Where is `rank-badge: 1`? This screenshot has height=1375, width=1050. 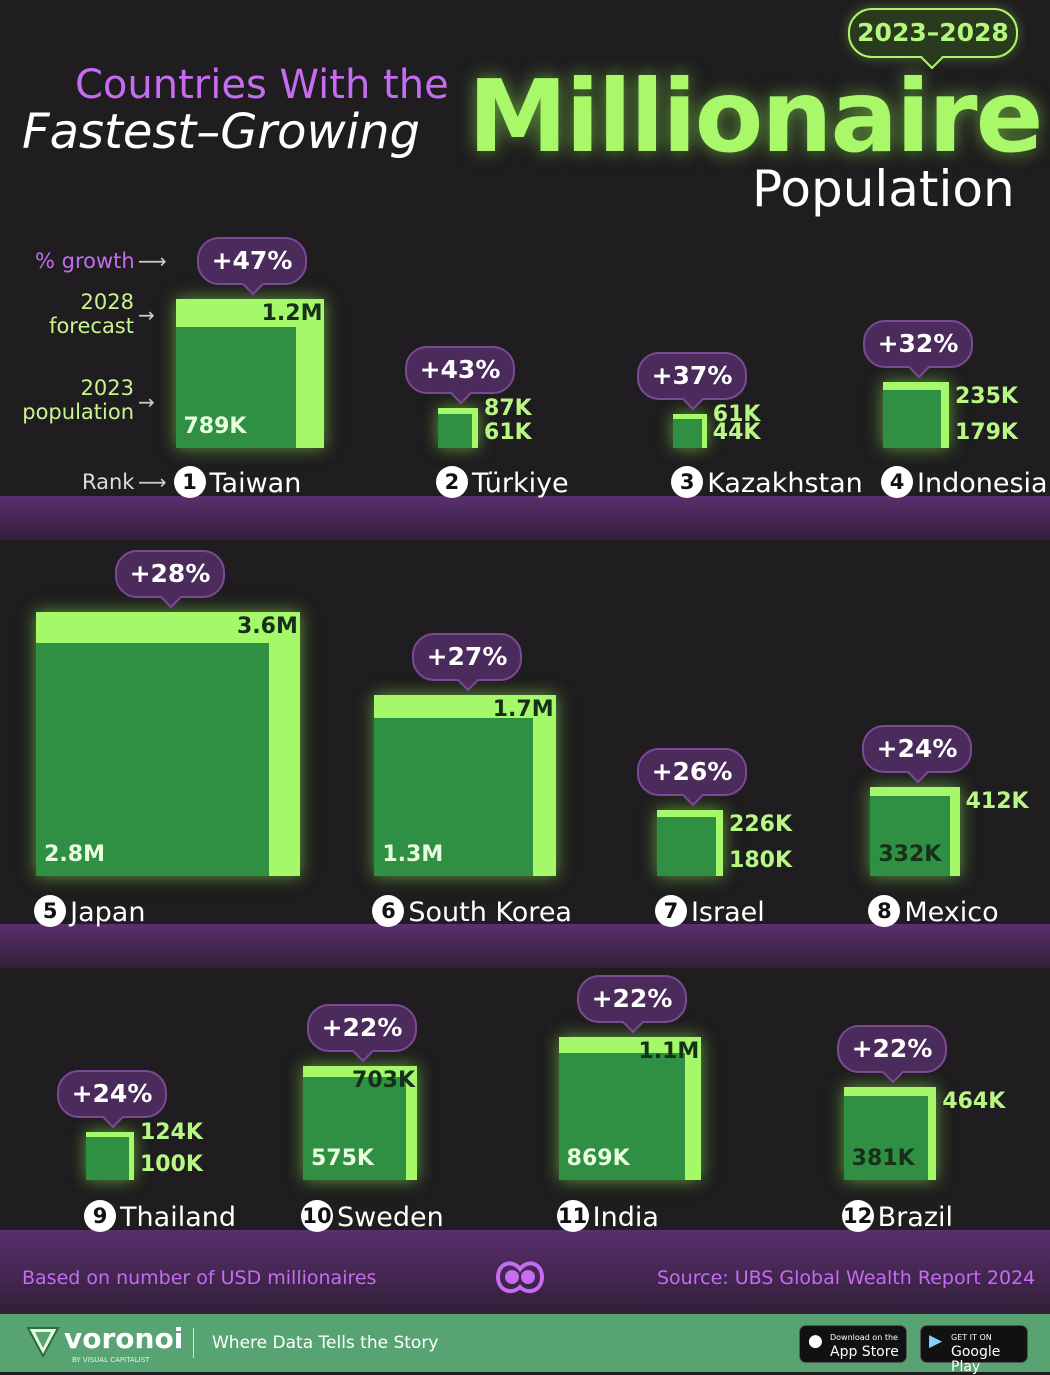
rank-badge: 1 is located at coordinates (189, 482).